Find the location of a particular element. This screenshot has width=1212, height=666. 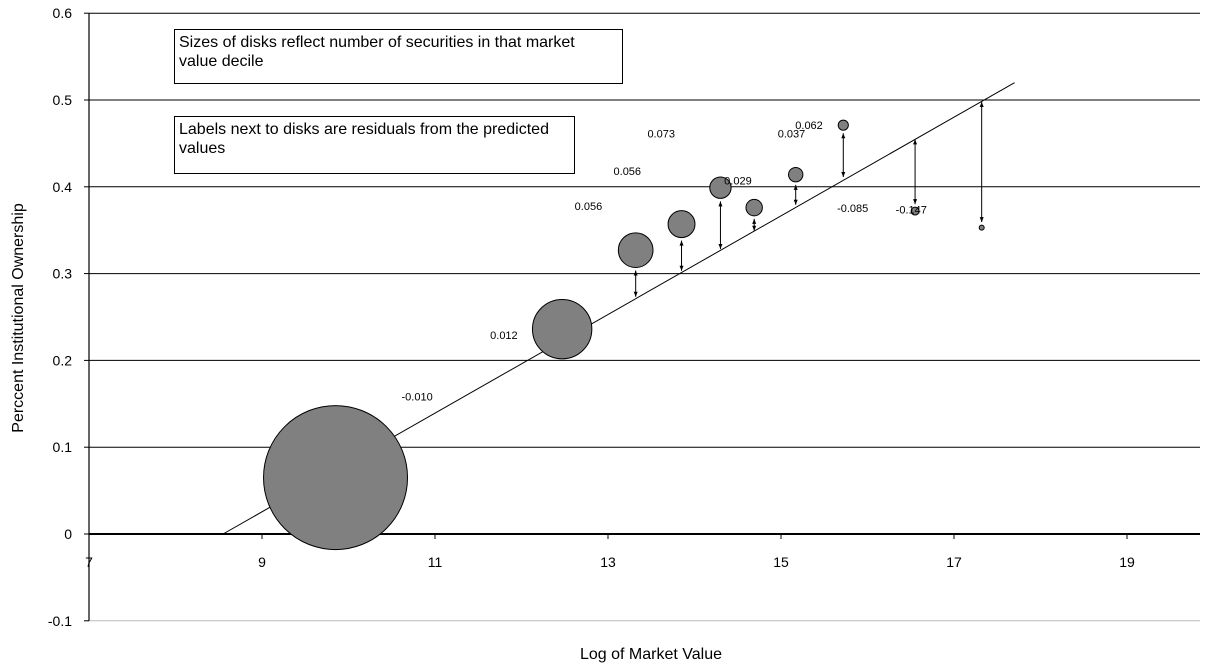

y-tick-label-3: 0.2 is located at coordinates (63, 360).